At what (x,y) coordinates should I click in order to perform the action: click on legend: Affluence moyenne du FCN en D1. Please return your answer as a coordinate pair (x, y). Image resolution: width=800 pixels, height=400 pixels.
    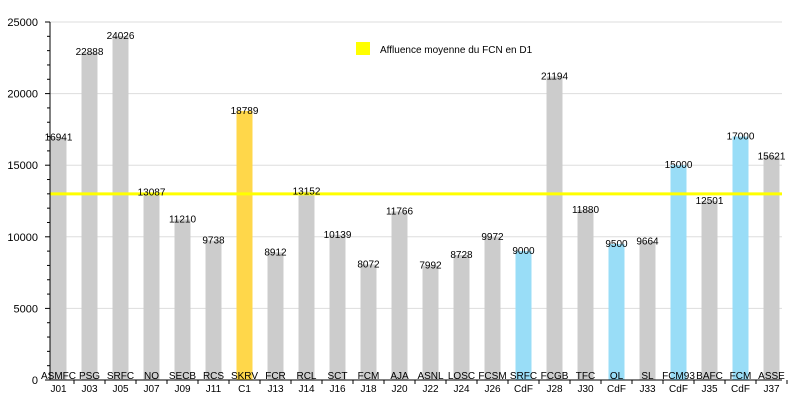
    Looking at the image, I should click on (444, 49).